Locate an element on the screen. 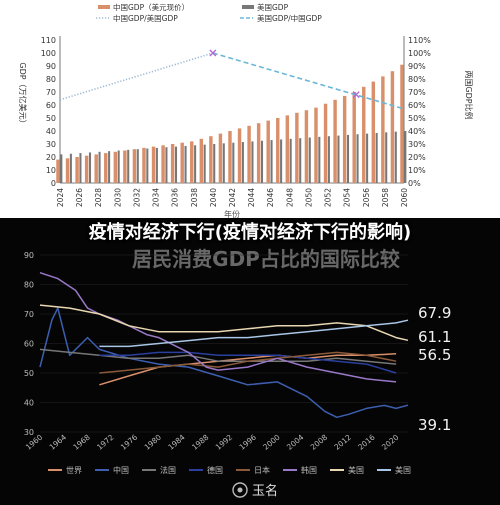  top-ytick-right: 110% is located at coordinates (419, 40).